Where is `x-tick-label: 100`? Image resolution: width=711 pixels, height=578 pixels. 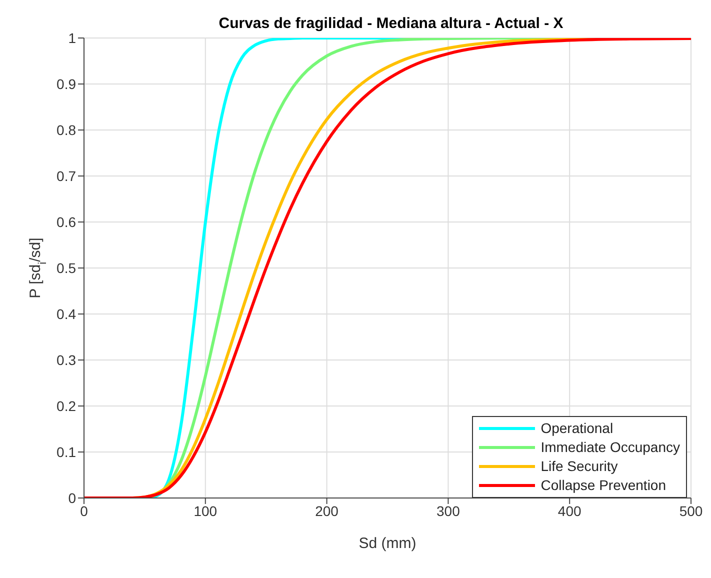
x-tick-label: 100 is located at coordinates (206, 510).